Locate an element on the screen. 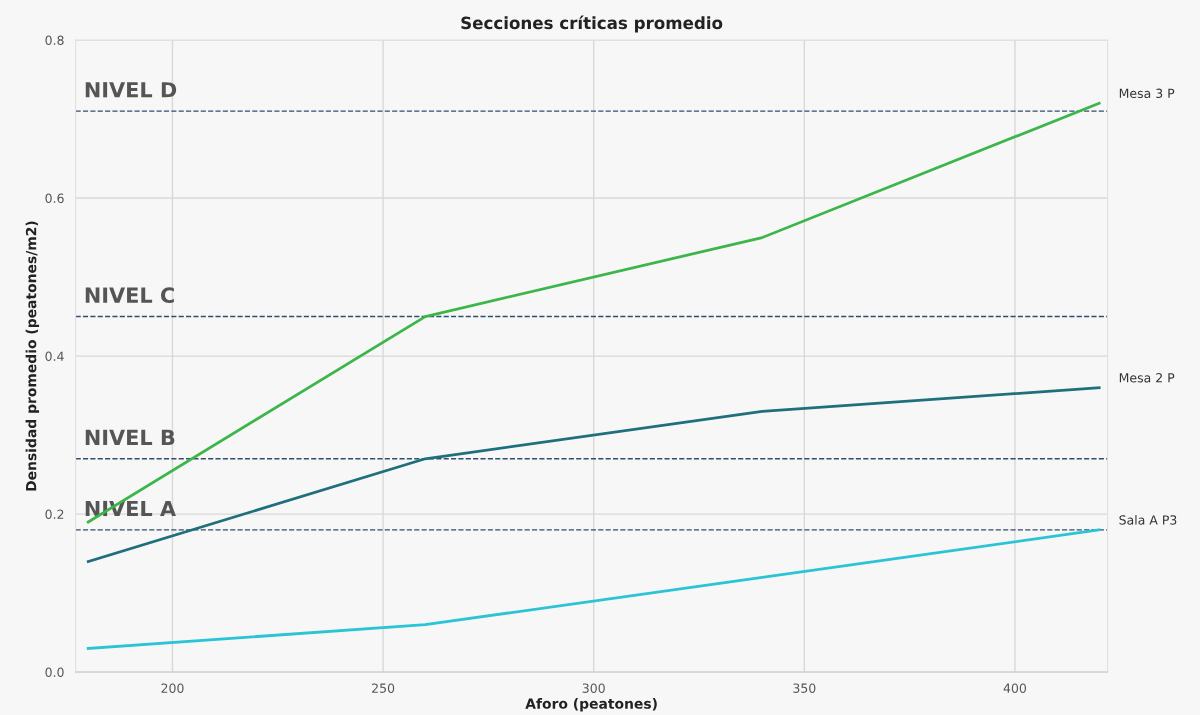 This screenshot has height=715, width=1200. y-axis-title: Densidad promedio (peatones/m2) is located at coordinates (32, 356).